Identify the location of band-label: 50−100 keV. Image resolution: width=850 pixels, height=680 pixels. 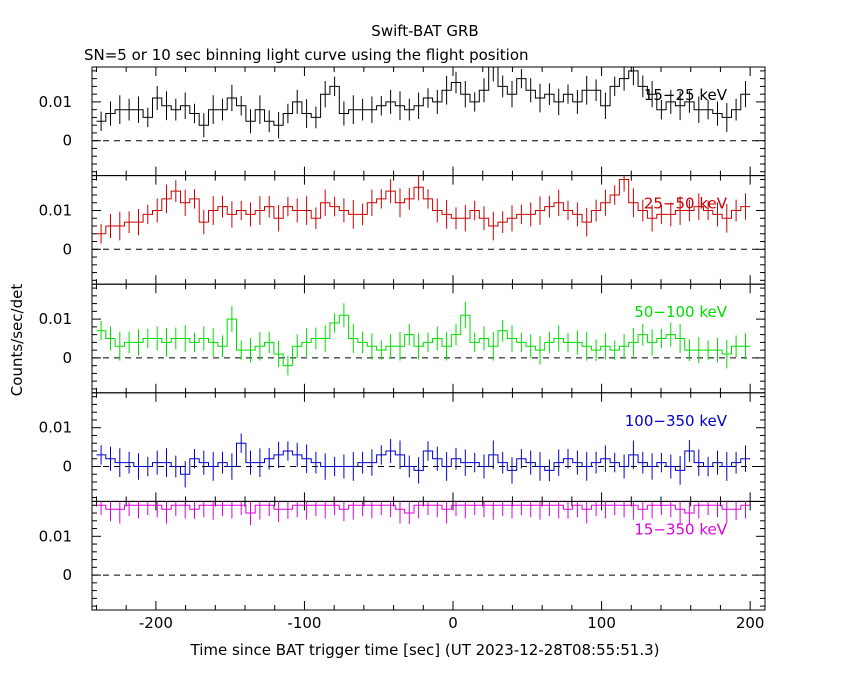
(680, 312).